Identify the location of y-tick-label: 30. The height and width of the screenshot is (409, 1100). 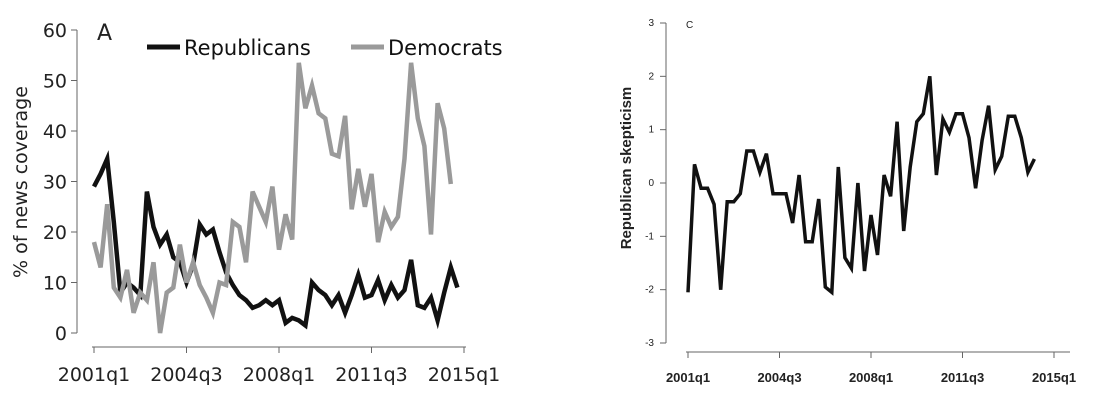
(55, 183).